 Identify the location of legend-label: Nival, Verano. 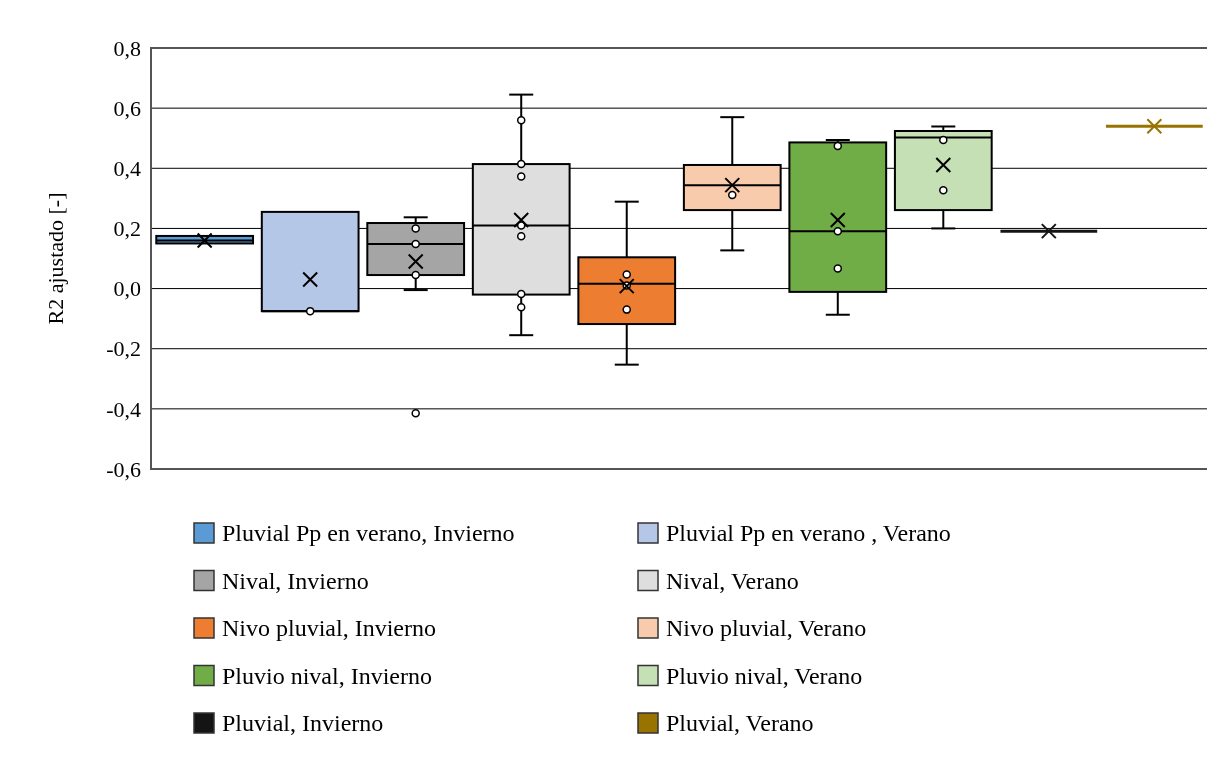
(732, 580).